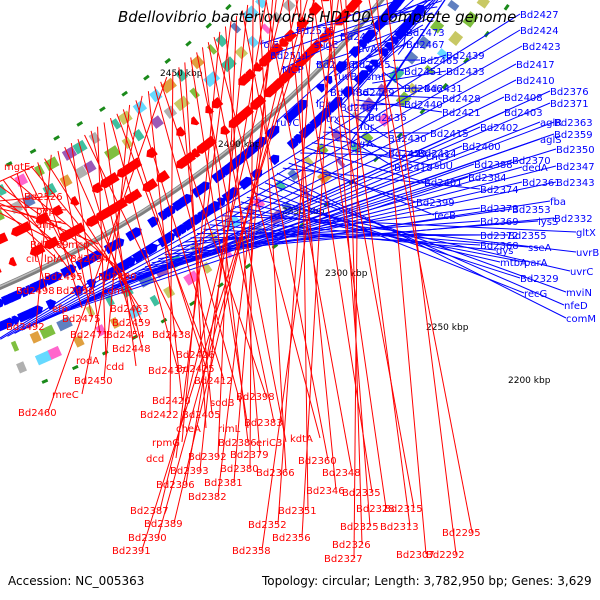  Describe the element at coordinates (487, 178) in the screenshot. I see `plus-gene-label: Bd2384` at that location.